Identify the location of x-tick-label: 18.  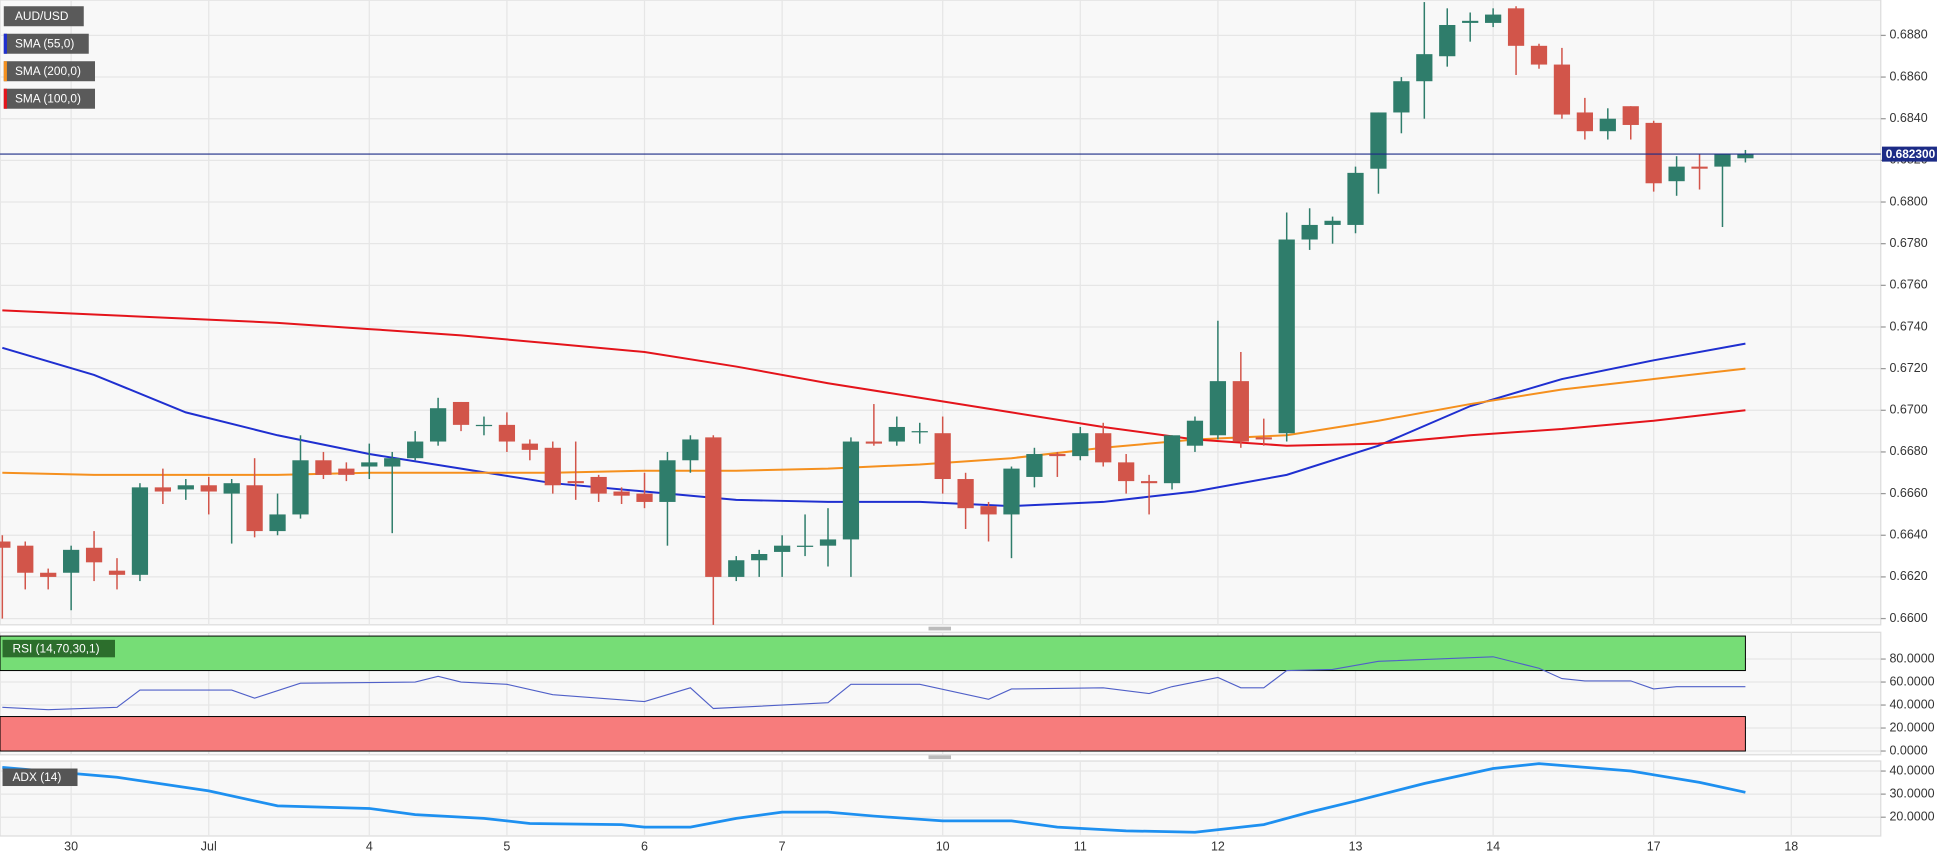
(1791, 845).